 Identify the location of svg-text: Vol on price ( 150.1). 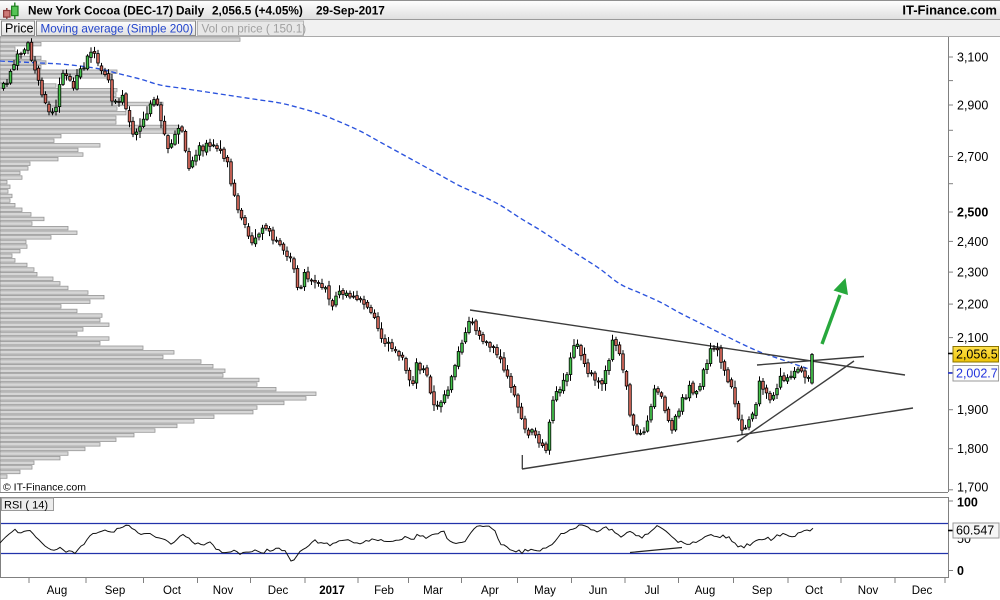
(254, 29).